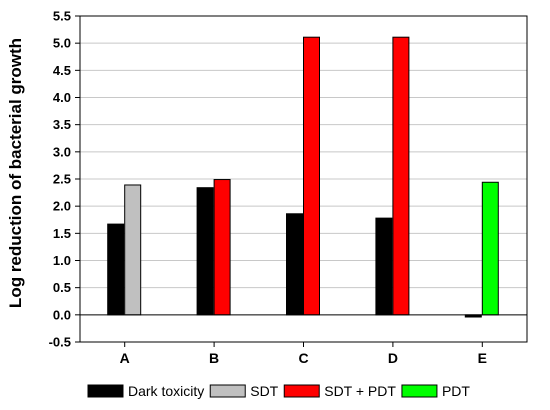  I want to click on y-tick-label: 5.0, so click(62, 43).